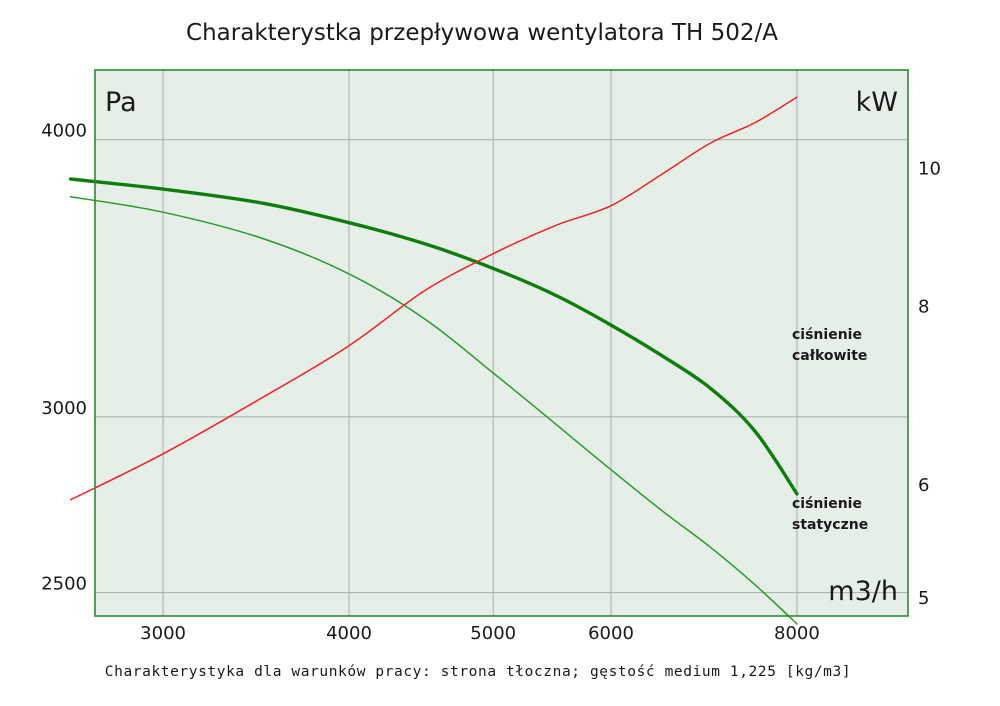 Image resolution: width=1000 pixels, height=706 pixels. I want to click on y-tick-label: 3000, so click(64, 408).